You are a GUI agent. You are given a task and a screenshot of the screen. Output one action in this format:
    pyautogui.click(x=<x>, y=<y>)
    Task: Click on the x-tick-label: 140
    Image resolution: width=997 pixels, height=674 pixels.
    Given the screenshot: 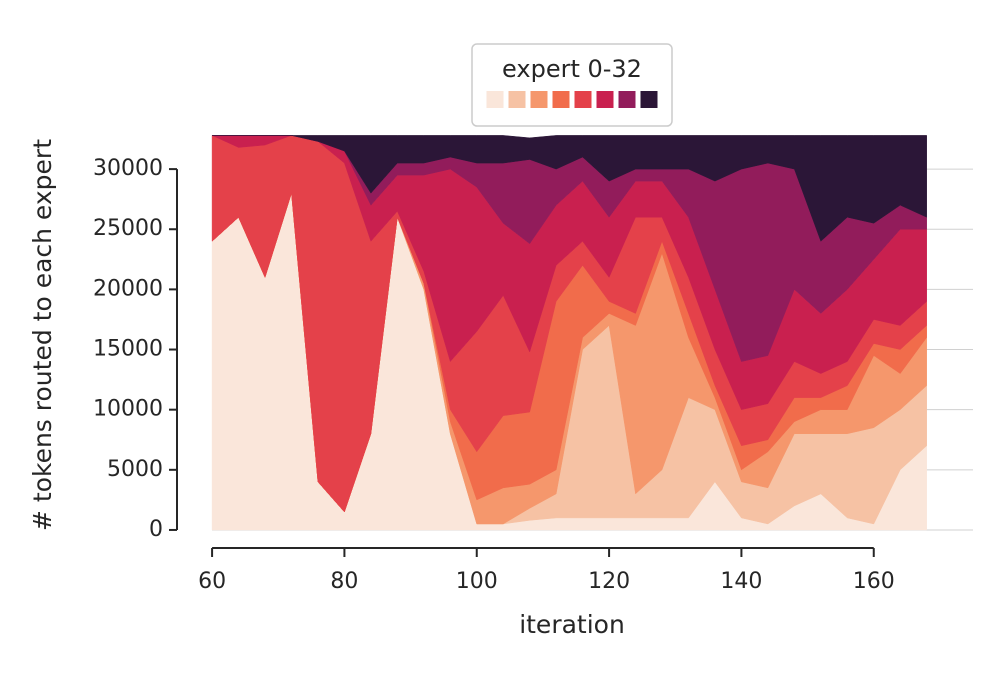 What is the action you would take?
    pyautogui.click(x=741, y=581)
    